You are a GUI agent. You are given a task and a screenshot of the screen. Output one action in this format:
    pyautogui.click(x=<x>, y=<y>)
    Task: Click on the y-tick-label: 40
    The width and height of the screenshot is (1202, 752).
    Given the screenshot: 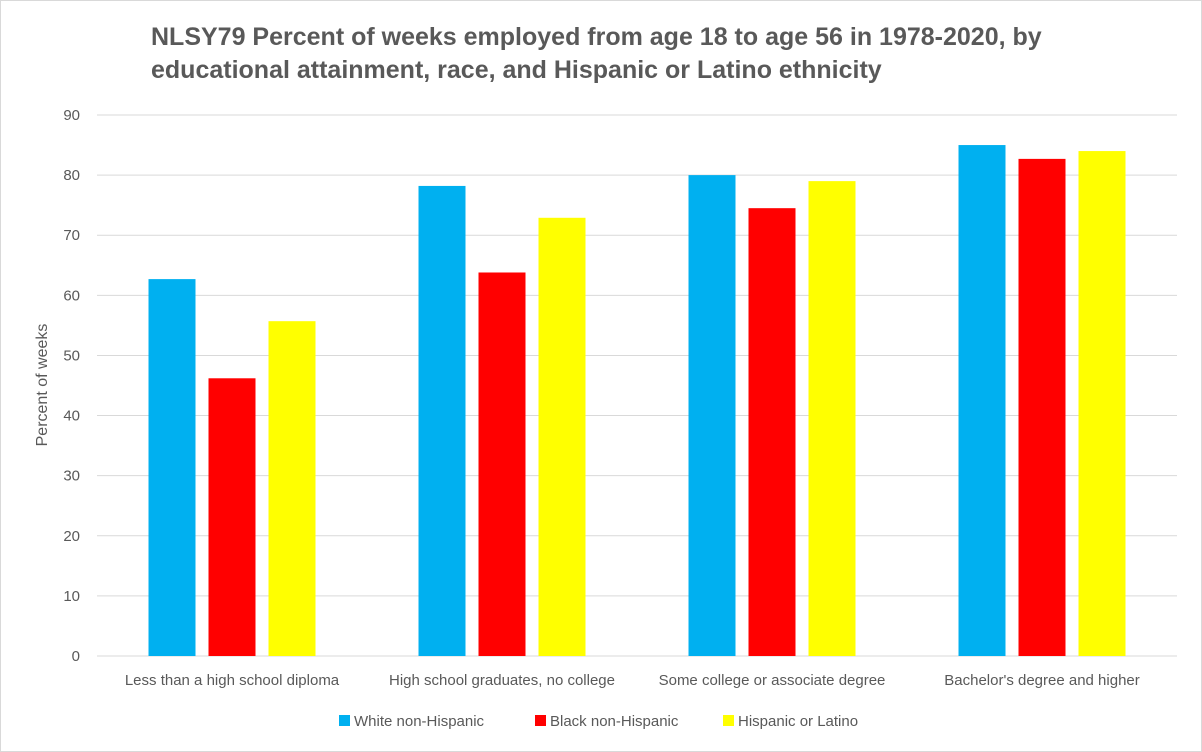 What is the action you would take?
    pyautogui.click(x=71, y=416)
    